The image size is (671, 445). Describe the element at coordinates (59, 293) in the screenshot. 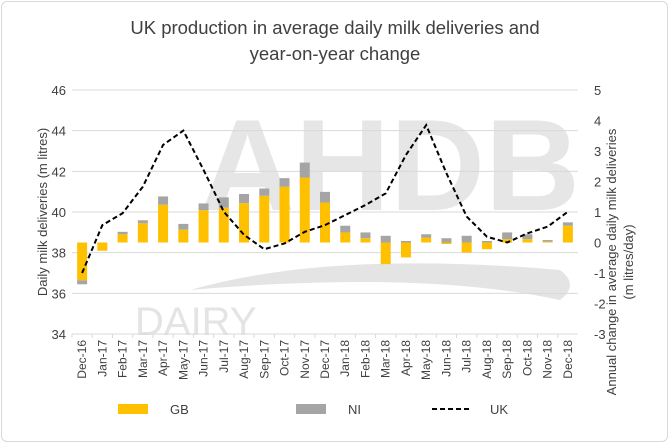

I see `y-left-tick-label: 36` at that location.